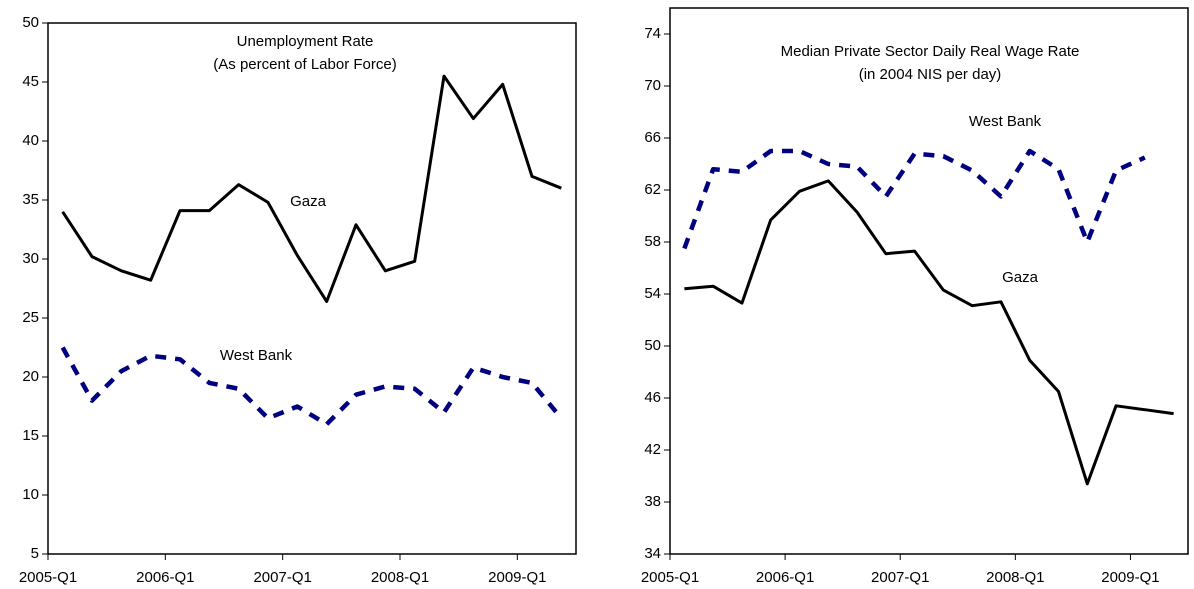 This screenshot has width=1194, height=589. I want to click on y-tick-label: 66, so click(652, 137).